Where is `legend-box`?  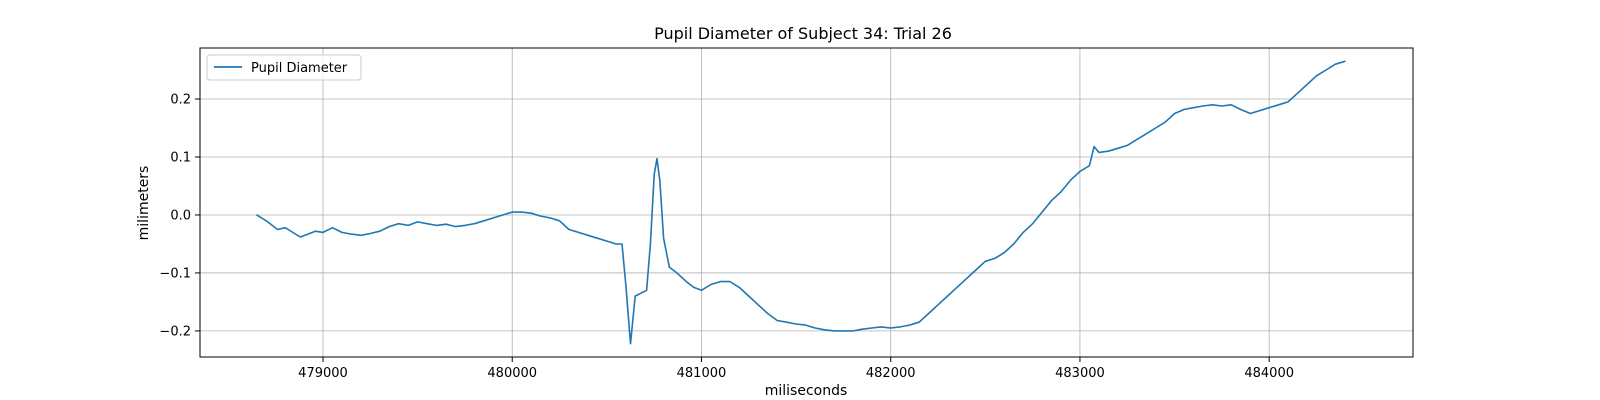 legend-box is located at coordinates (284, 67).